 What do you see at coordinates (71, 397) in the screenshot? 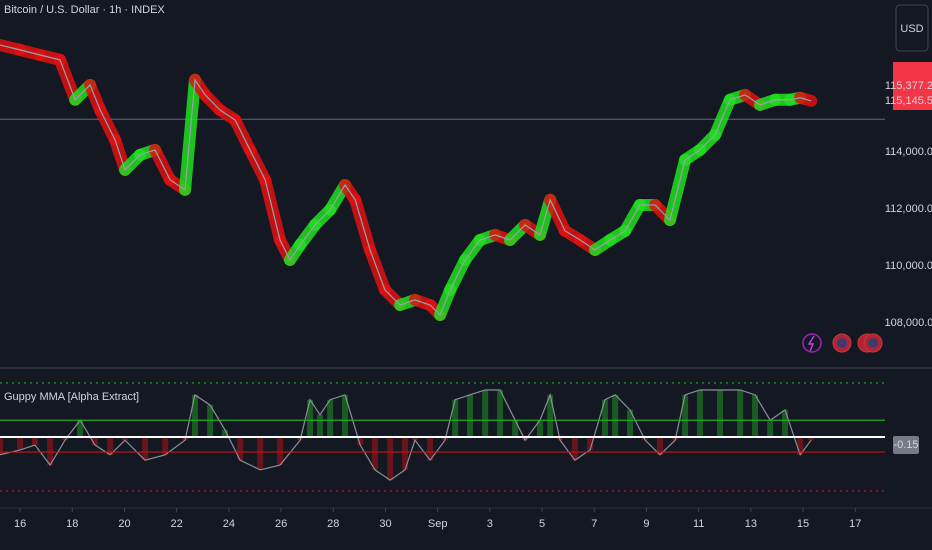
I see `indicator-title: Guppy MMA [Alpha Extract]` at bounding box center [71, 397].